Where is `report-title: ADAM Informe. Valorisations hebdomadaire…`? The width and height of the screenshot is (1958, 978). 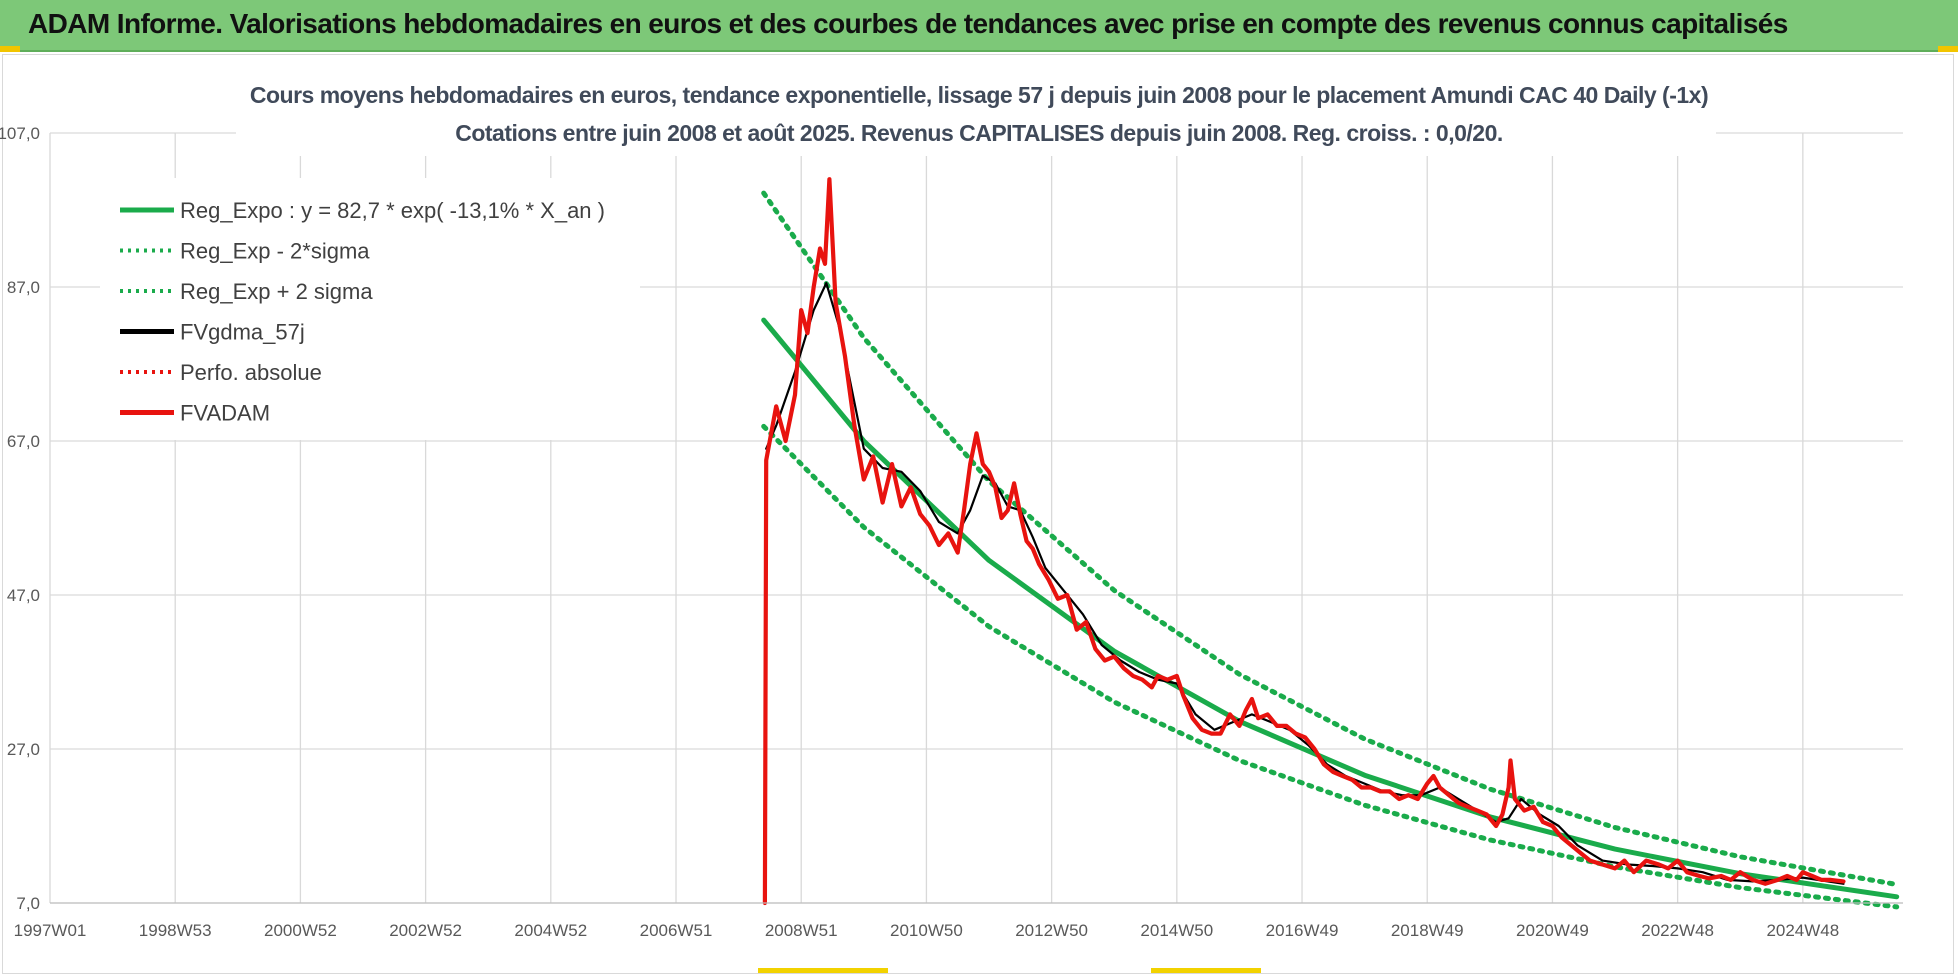 report-title: ADAM Informe. Valorisations hebdomadaire… is located at coordinates (908, 23).